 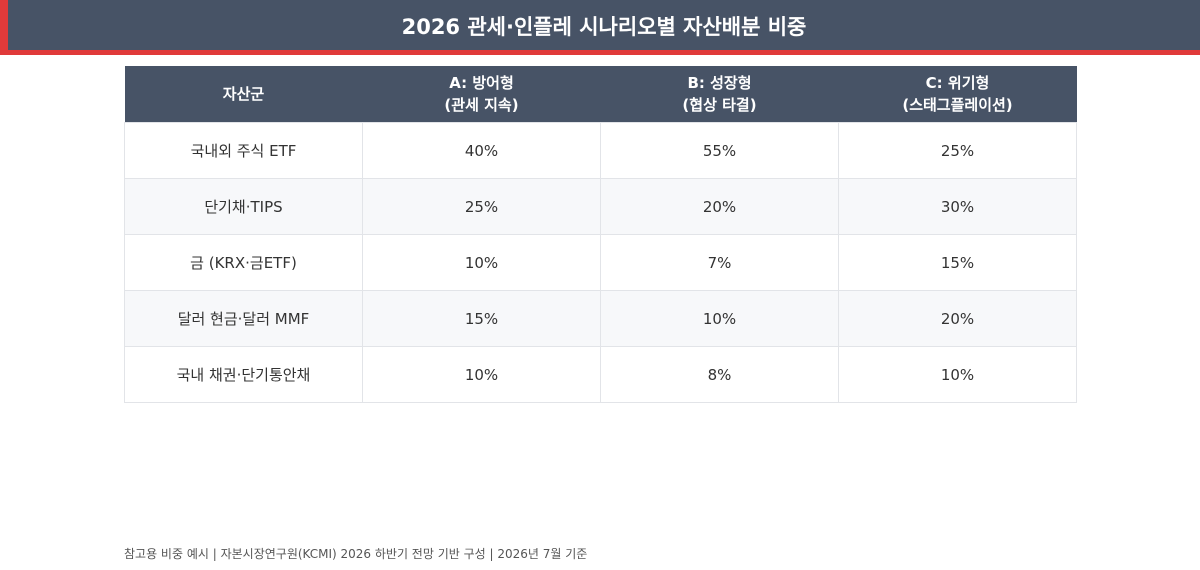 What do you see at coordinates (719, 150) in the screenshot?
I see `allocation: 55%` at bounding box center [719, 150].